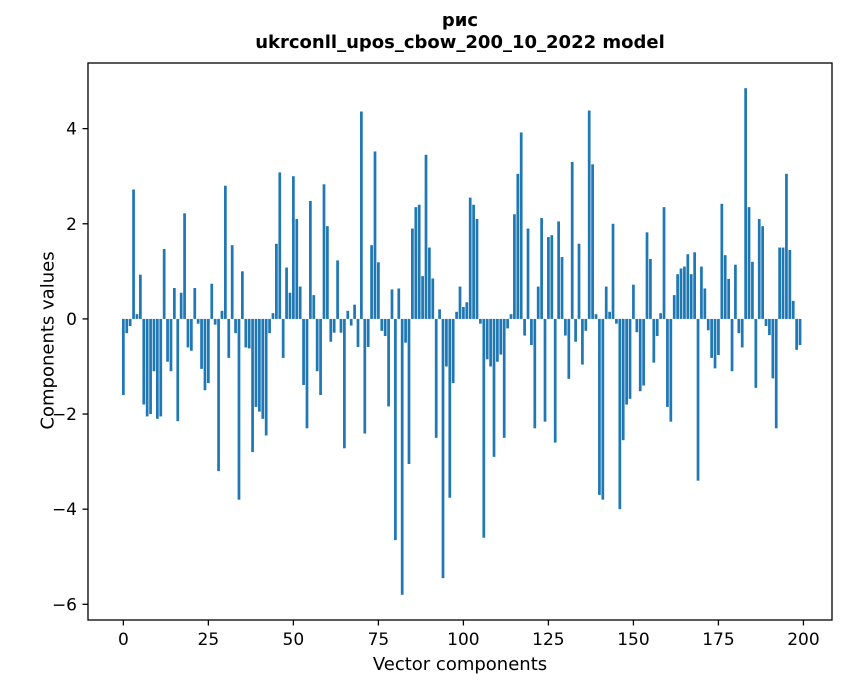 This screenshot has height=696, width=847. I want to click on chart-title-line1: рис, so click(460, 20).